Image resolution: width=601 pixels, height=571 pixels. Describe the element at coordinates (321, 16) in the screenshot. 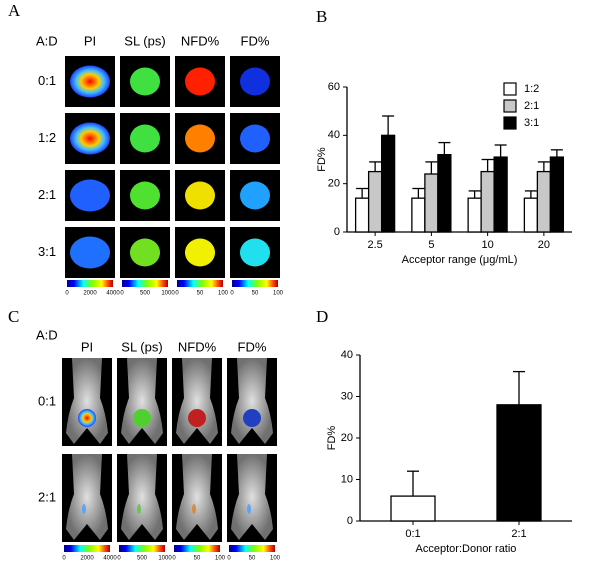

I see `panel-letter: B` at that location.